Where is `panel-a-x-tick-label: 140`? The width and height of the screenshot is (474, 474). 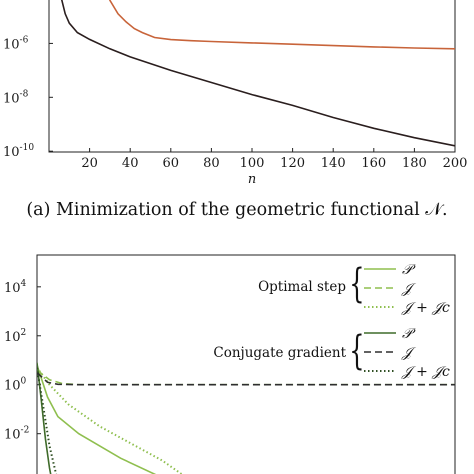 panel-a-x-tick-label: 140 is located at coordinates (333, 163).